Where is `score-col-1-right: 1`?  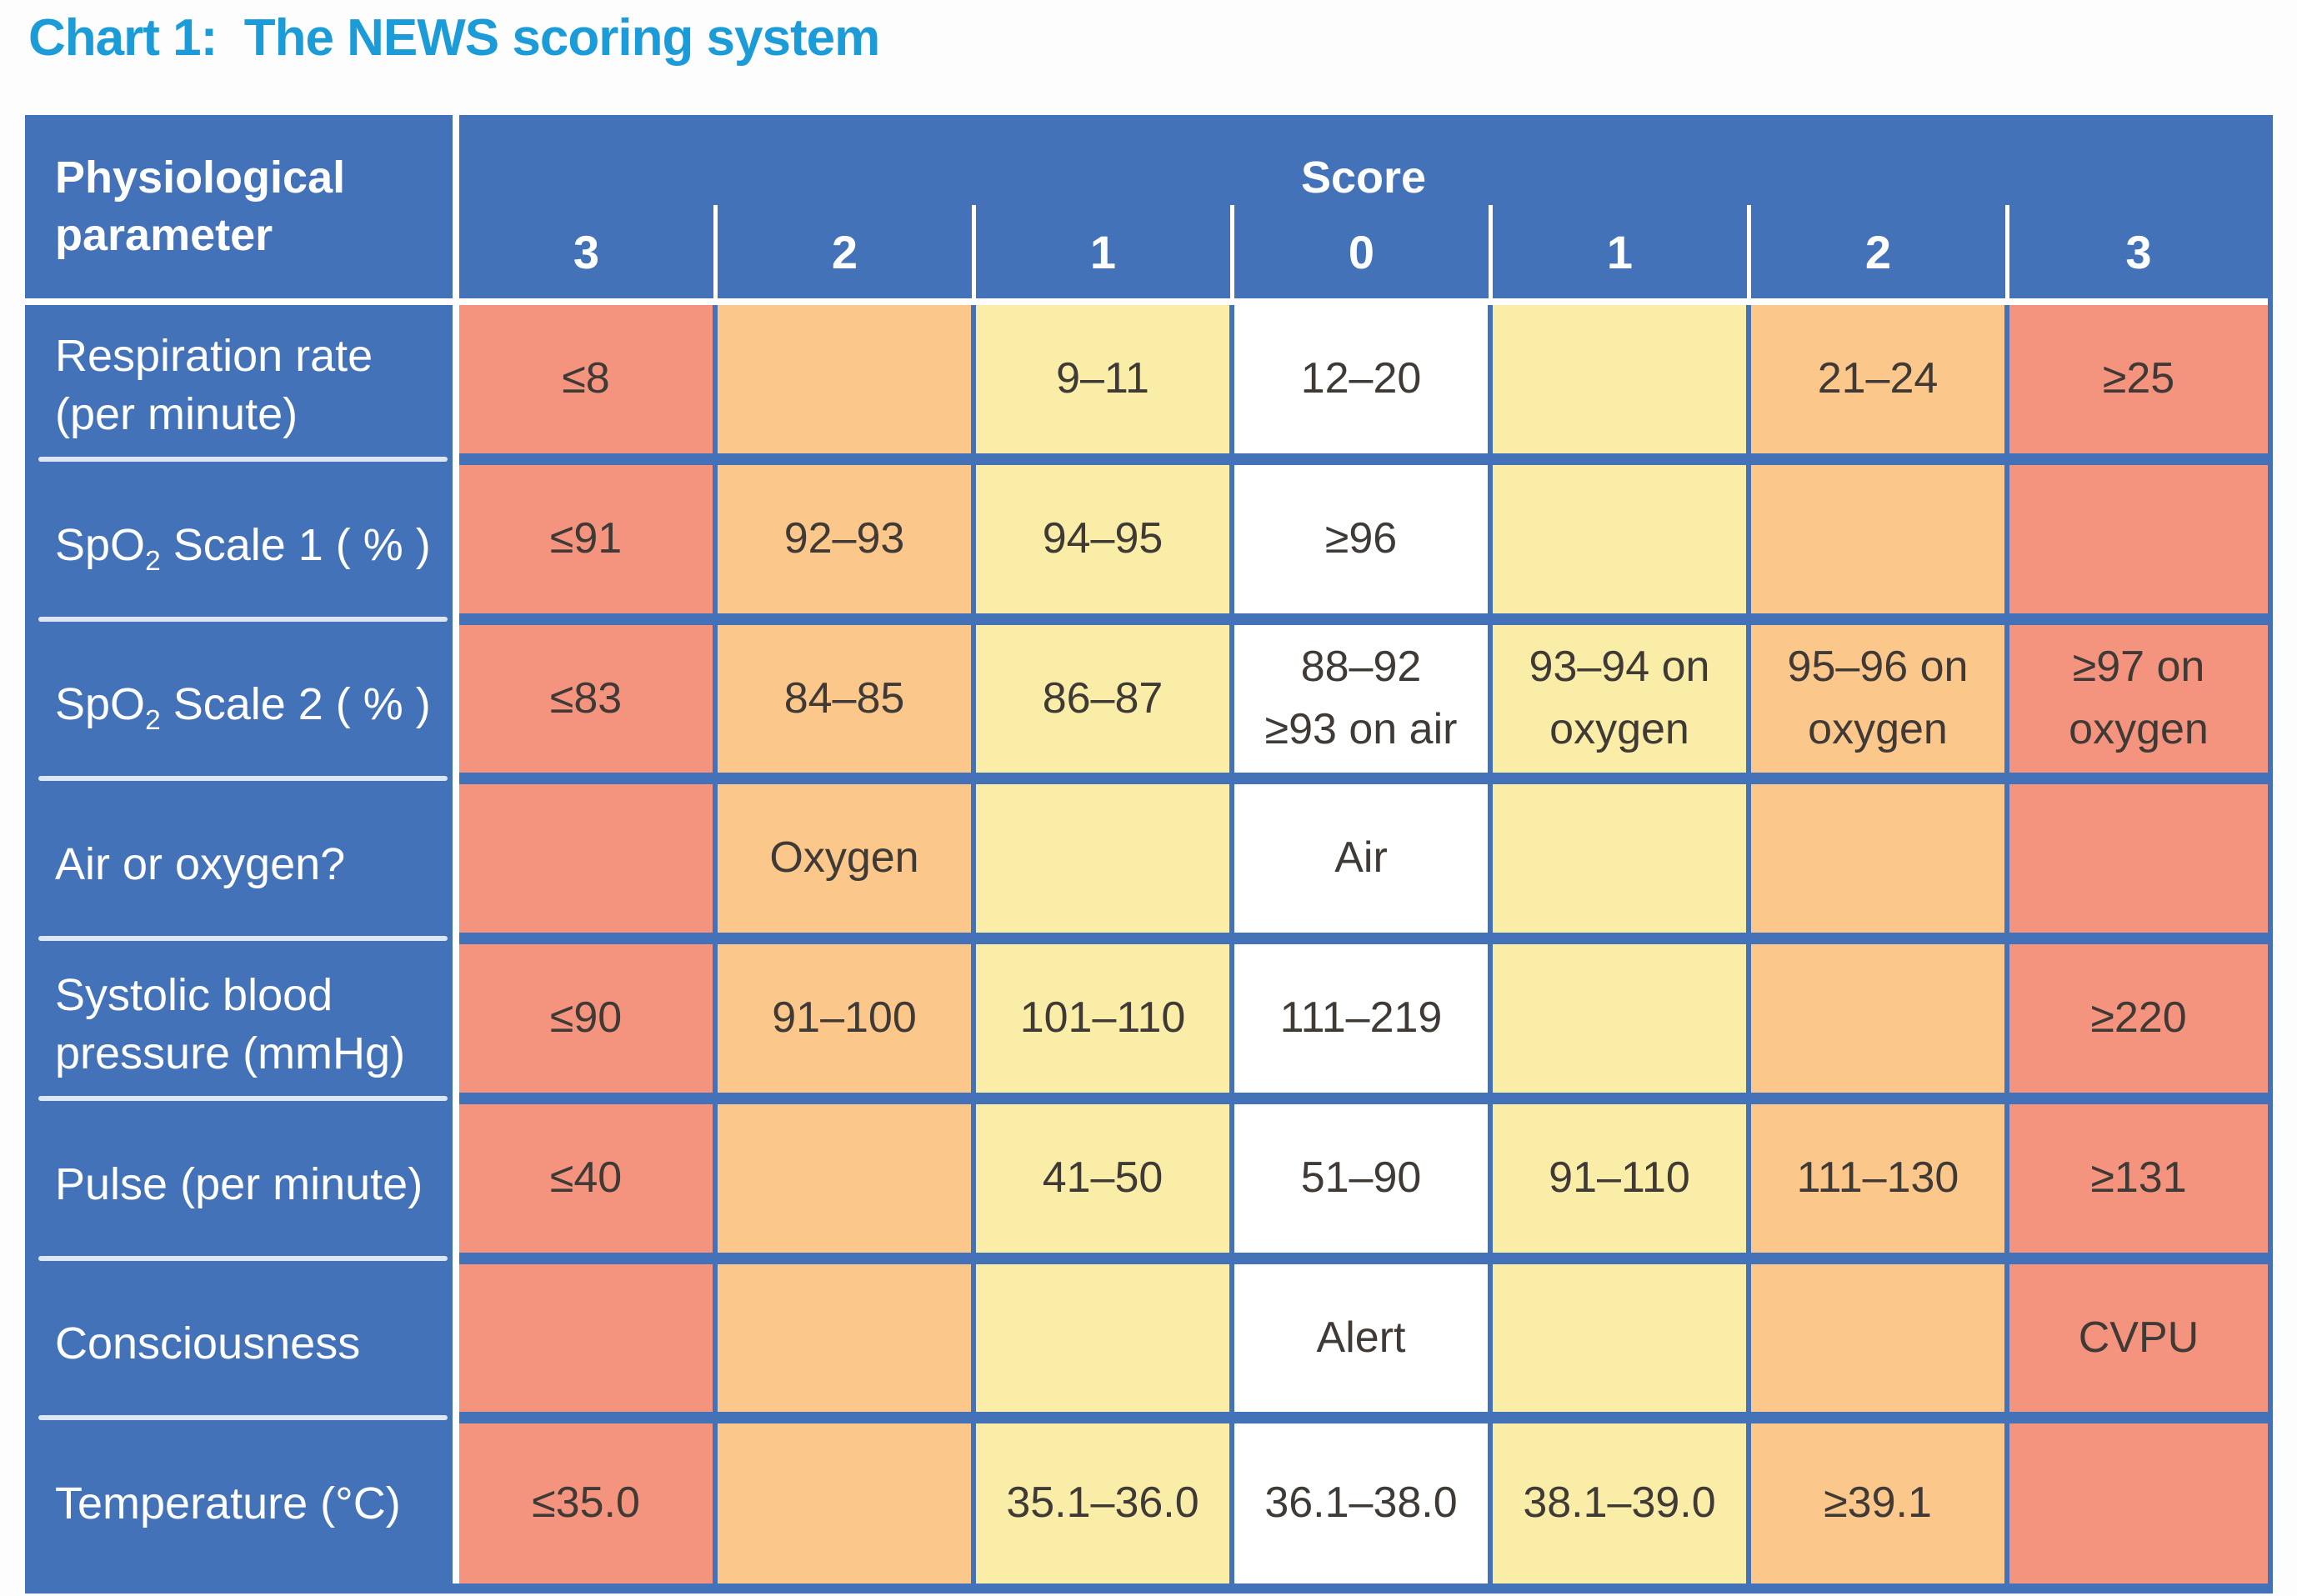 score-col-1-right: 1 is located at coordinates (1622, 251).